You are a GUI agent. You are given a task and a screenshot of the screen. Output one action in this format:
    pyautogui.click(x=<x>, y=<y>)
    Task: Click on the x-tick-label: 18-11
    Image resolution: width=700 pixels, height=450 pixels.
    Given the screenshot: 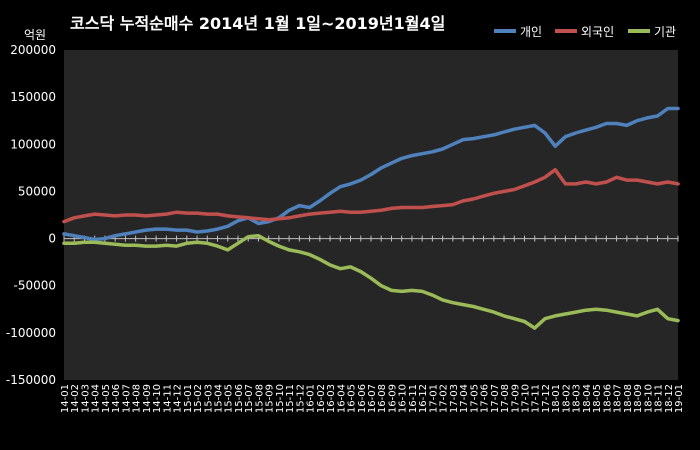 What is the action you would take?
    pyautogui.click(x=659, y=398)
    